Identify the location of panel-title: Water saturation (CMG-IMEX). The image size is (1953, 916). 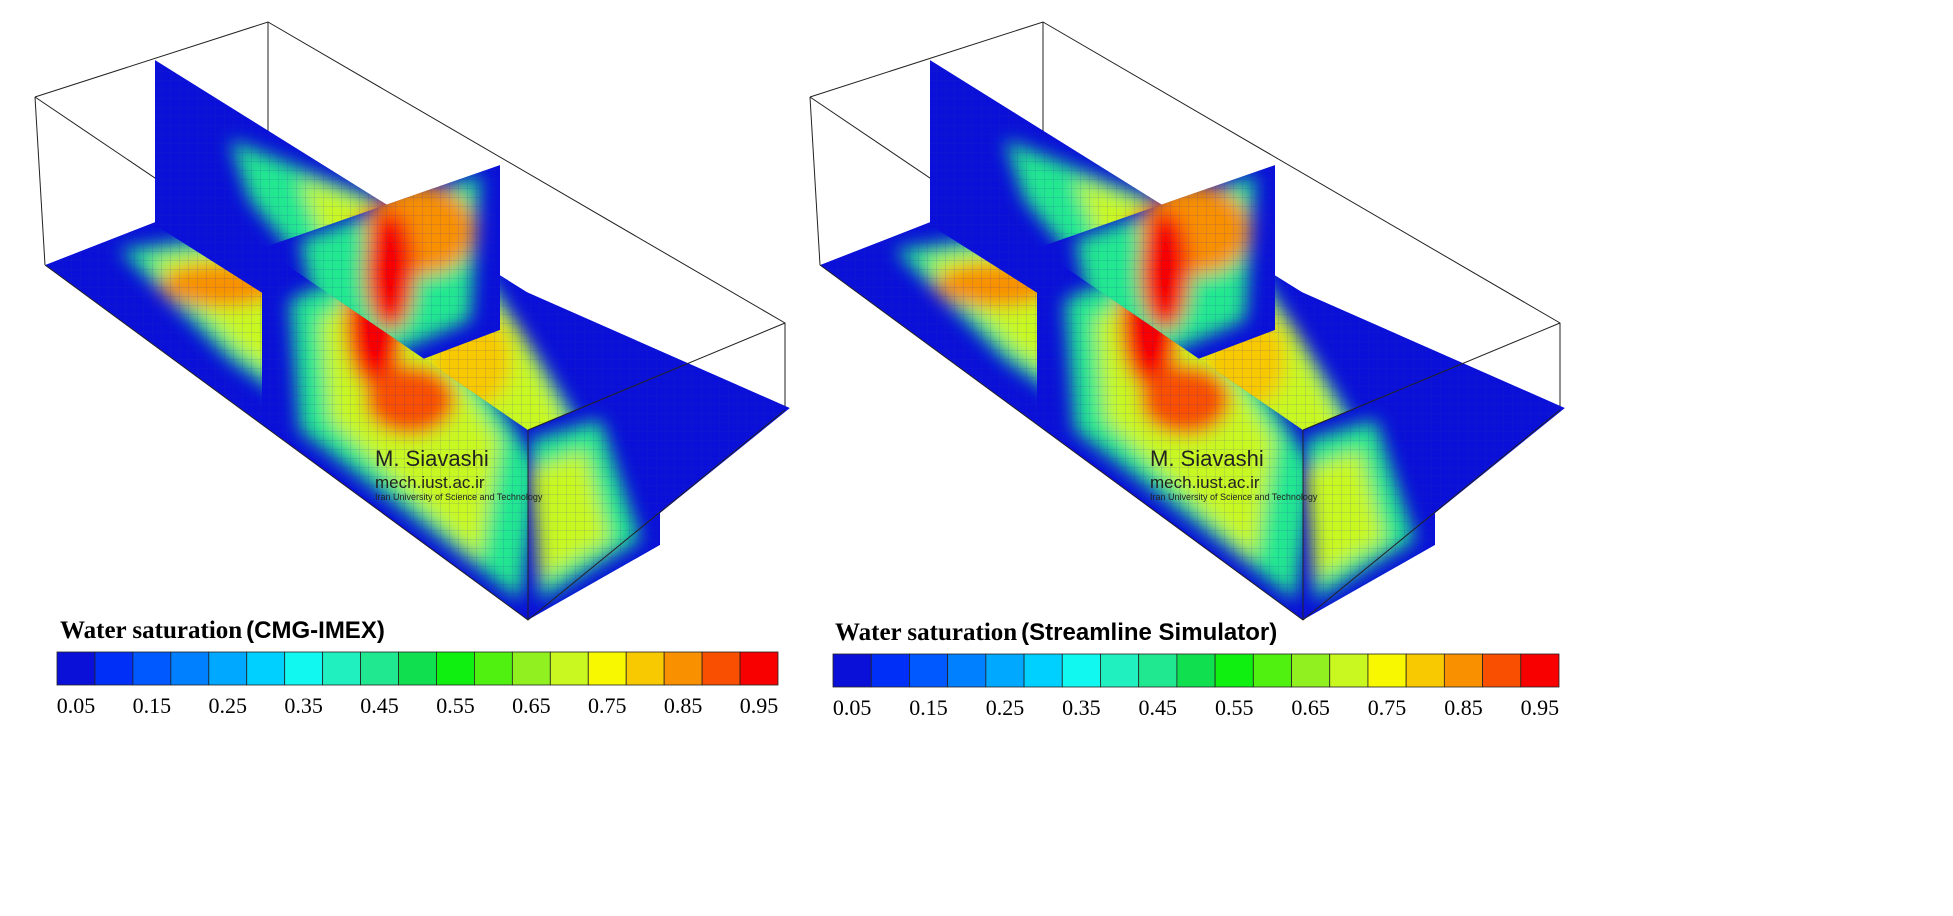
(222, 630).